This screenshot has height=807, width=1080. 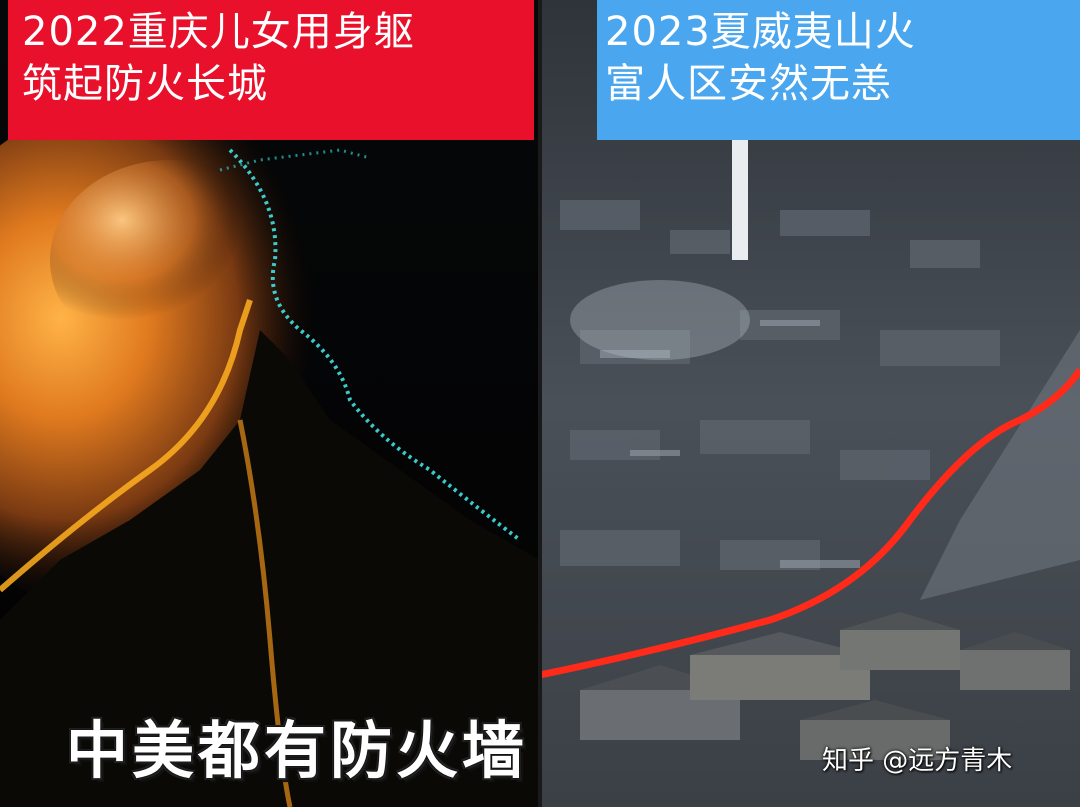 I want to click on right-caption-line2: 富人区安然无恙, so click(x=748, y=84).